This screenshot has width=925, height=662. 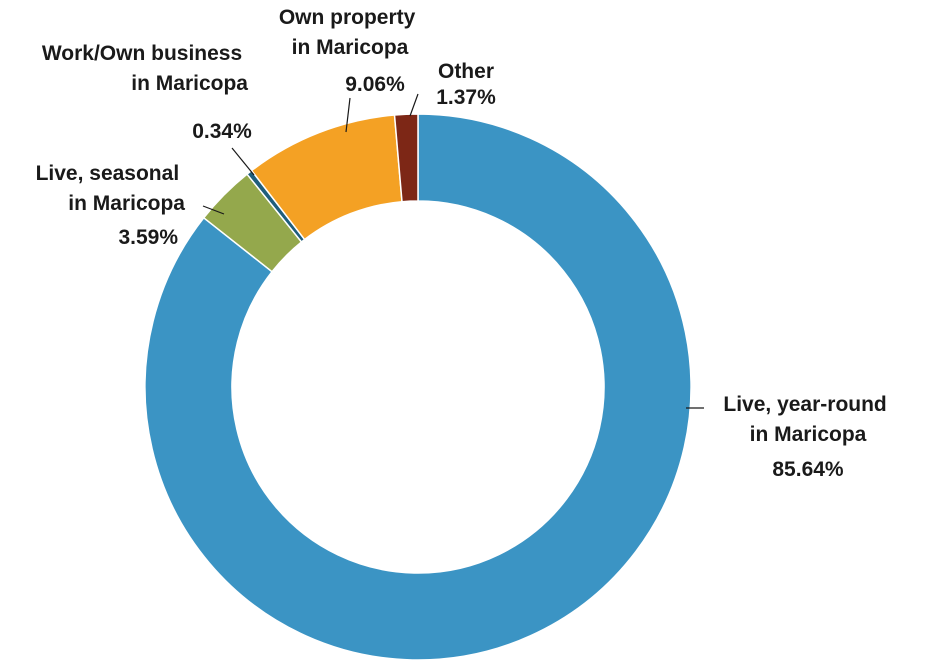 I want to click on slice-label-live-year-round: Live, year-round in Maricopa, so click(x=807, y=419).